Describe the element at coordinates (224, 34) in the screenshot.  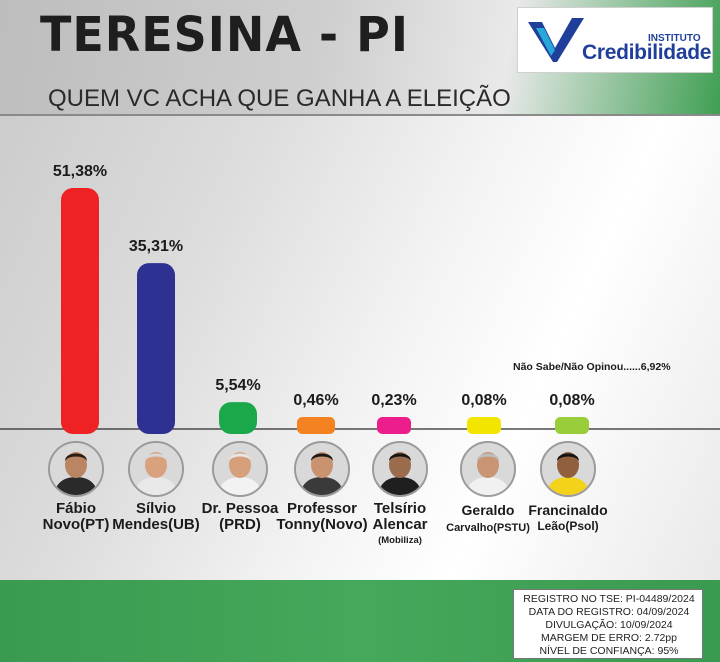
I see `page-title: TERESINA - PI` at that location.